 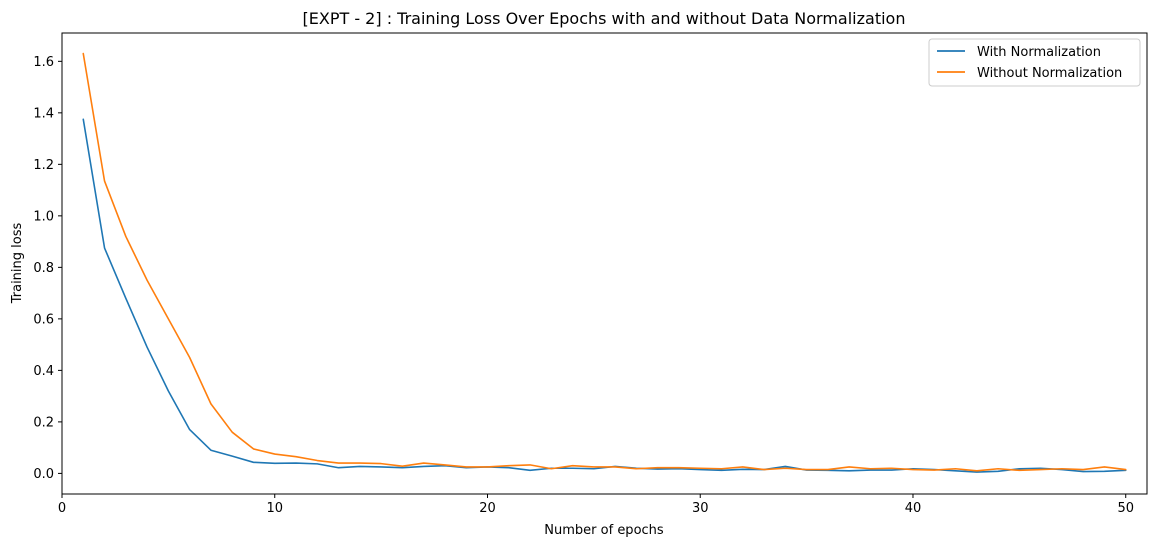 What do you see at coordinates (17, 264) in the screenshot?
I see `y-axis-label: Training loss` at bounding box center [17, 264].